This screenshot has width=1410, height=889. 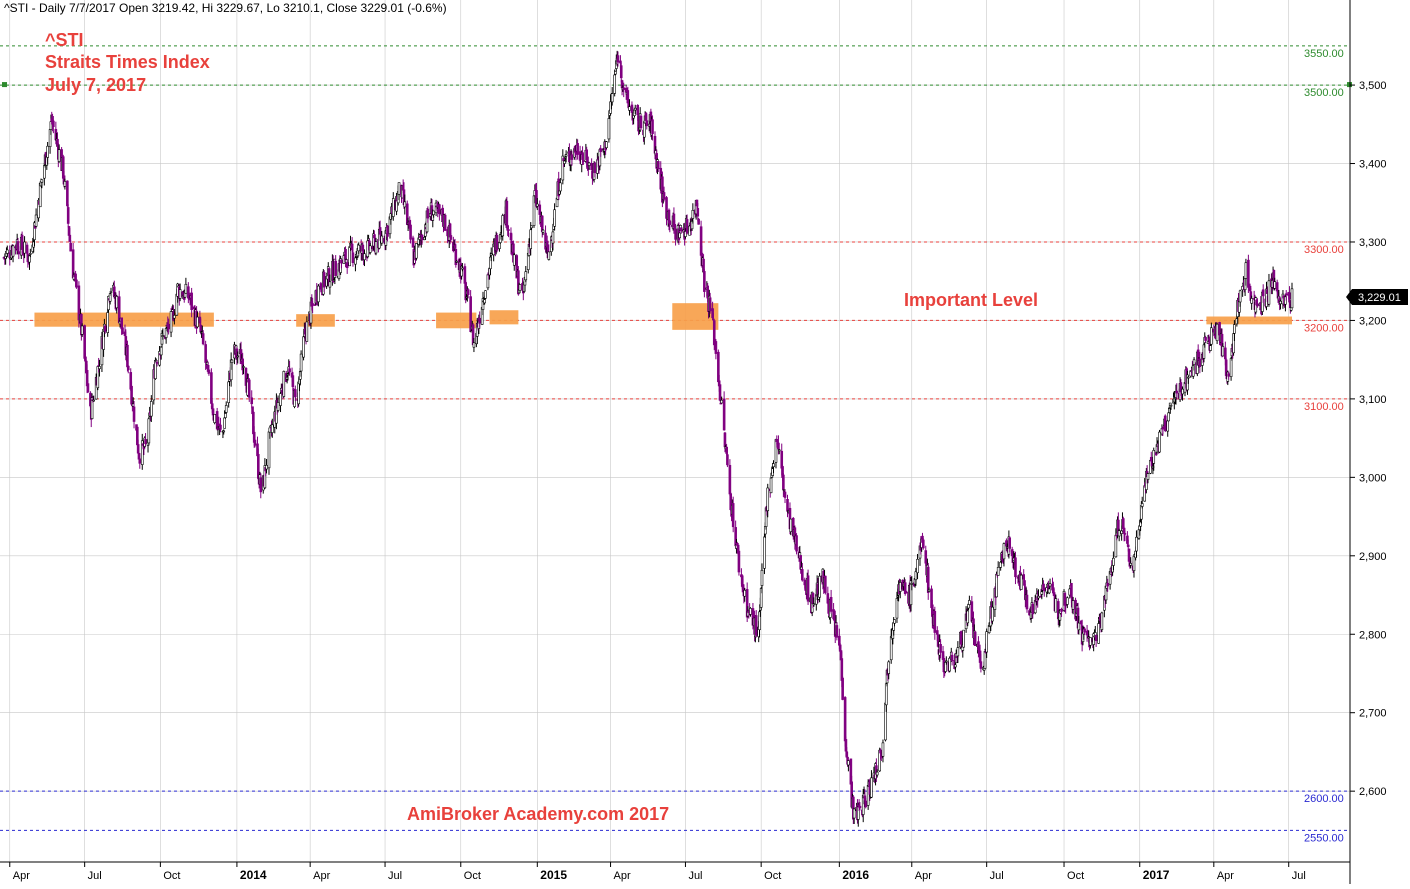 What do you see at coordinates (855, 875) in the screenshot?
I see `x-tick-label: 2016` at bounding box center [855, 875].